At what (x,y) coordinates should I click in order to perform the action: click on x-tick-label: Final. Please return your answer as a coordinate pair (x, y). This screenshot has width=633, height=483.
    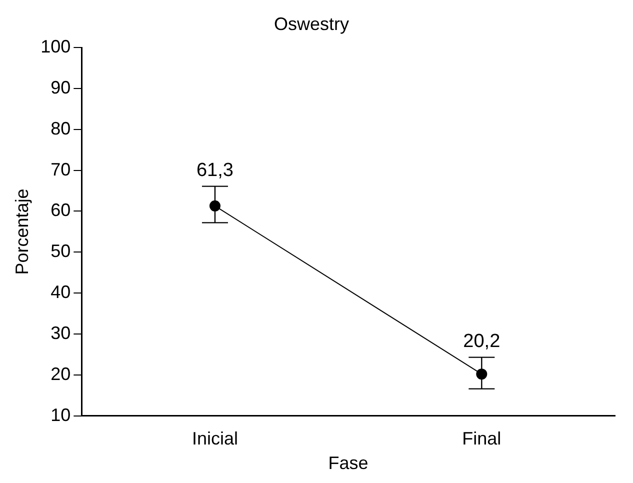
    Looking at the image, I should click on (482, 438).